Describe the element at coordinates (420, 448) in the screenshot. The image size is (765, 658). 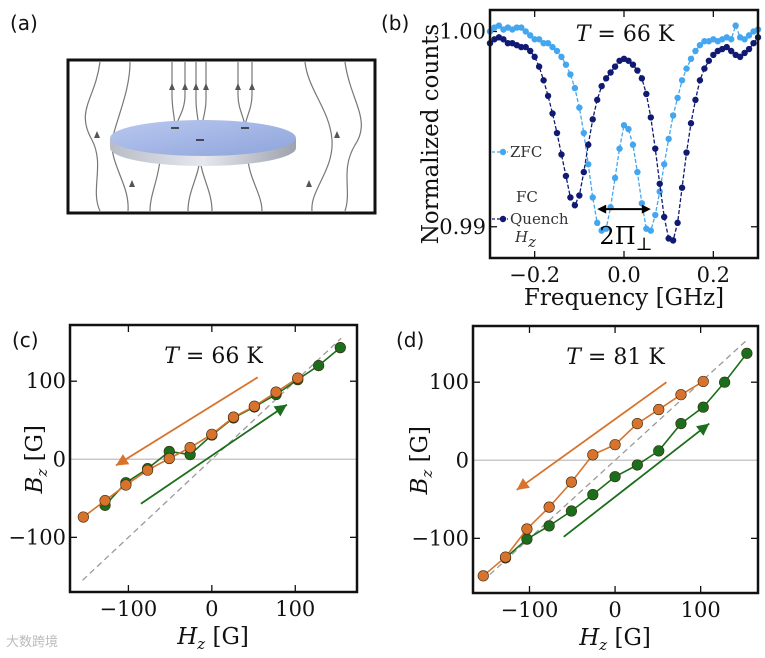
I see `y-axis-label-rest: [G]` at that location.